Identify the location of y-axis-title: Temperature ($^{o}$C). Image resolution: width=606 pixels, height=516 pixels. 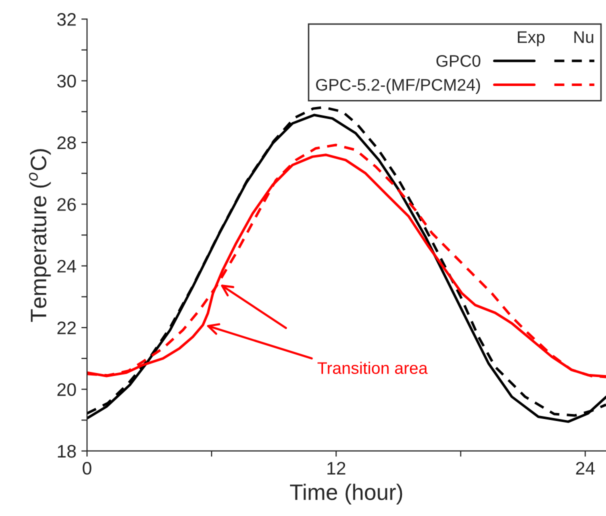
(39, 235).